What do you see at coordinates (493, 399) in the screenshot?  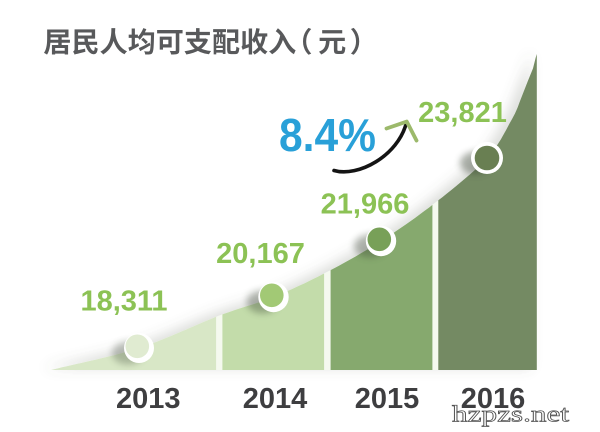 I see `svg-text: 2016` at bounding box center [493, 399].